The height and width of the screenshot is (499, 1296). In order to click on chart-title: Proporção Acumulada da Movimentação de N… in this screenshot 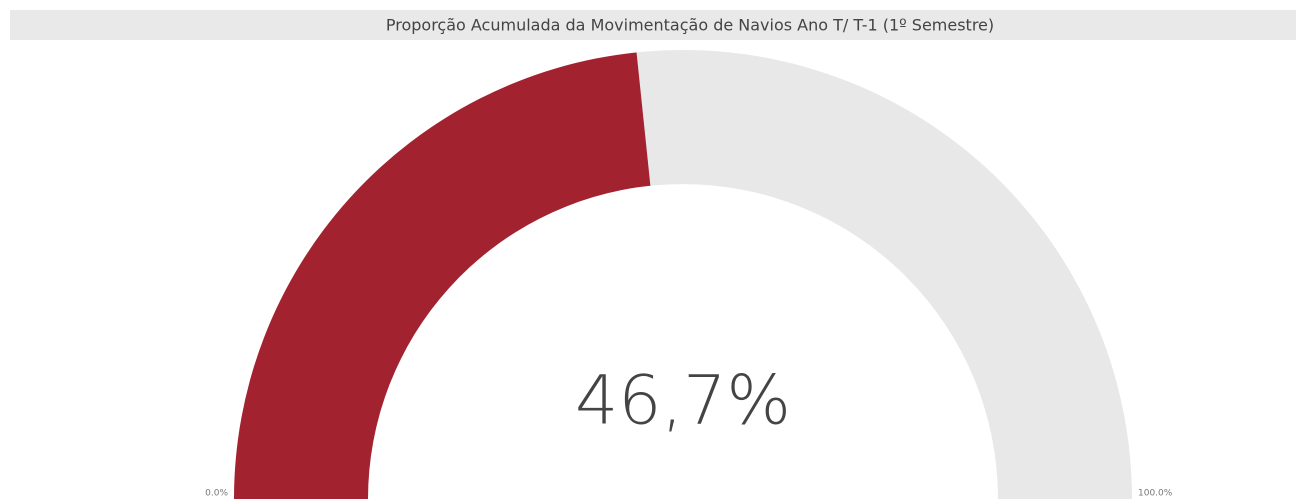, I will do `click(690, 25)`.